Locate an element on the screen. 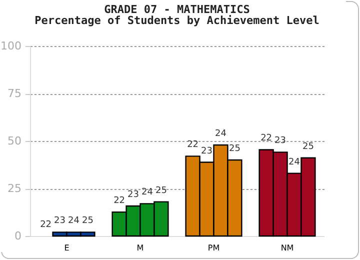  y-tick-label: 75 is located at coordinates (15, 93).